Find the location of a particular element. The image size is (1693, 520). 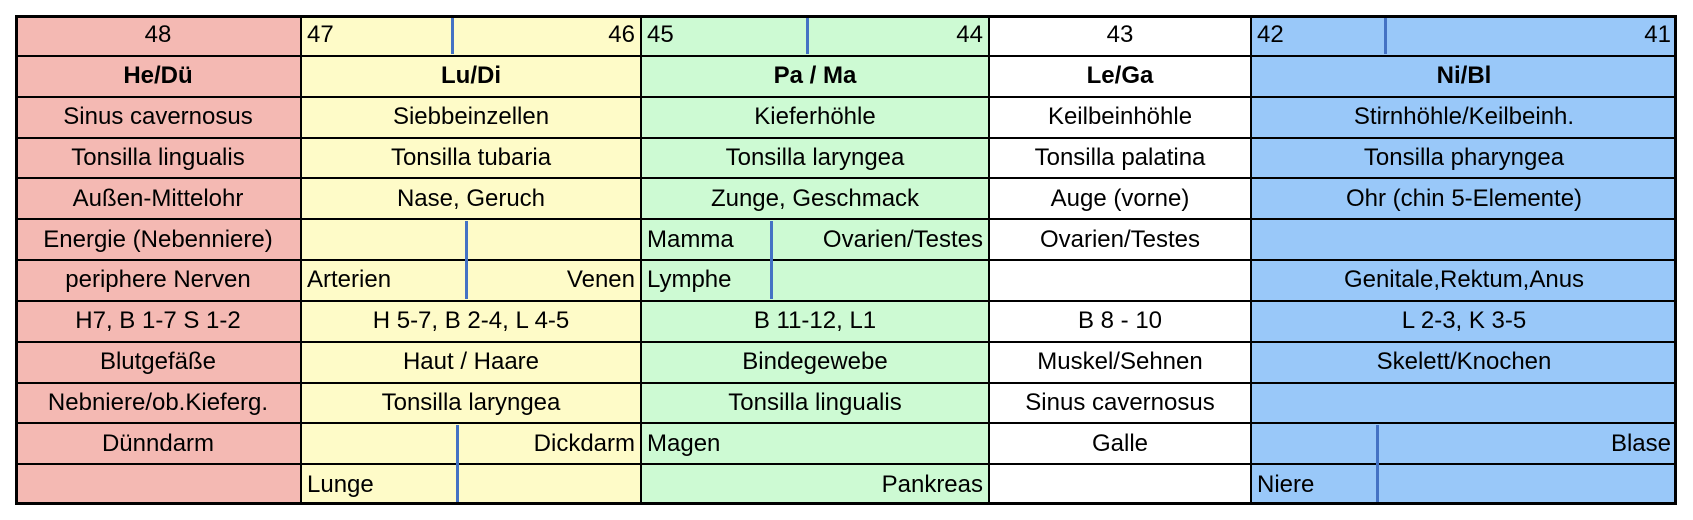

cell-right-text: Blase is located at coordinates (1640, 443).